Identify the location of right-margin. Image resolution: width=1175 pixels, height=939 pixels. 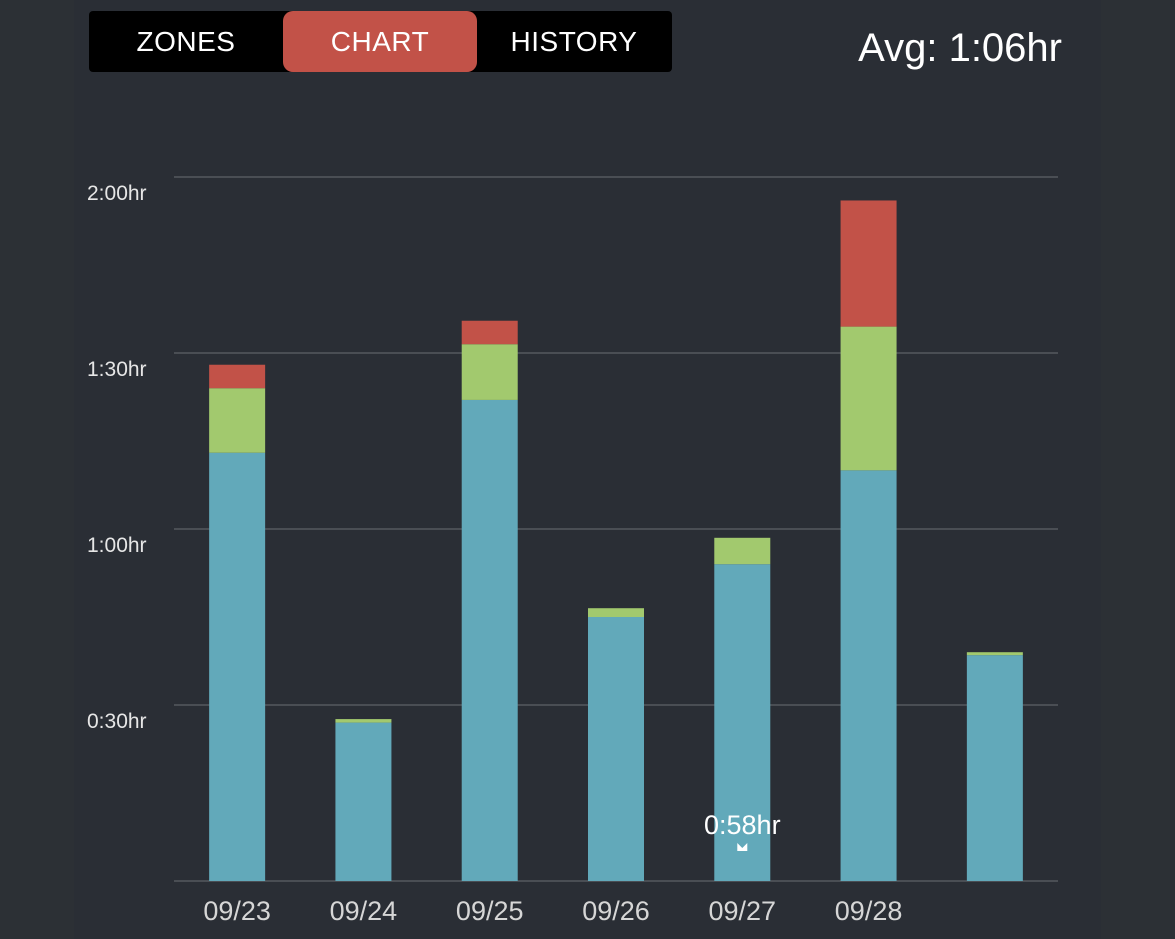
(1138, 469).